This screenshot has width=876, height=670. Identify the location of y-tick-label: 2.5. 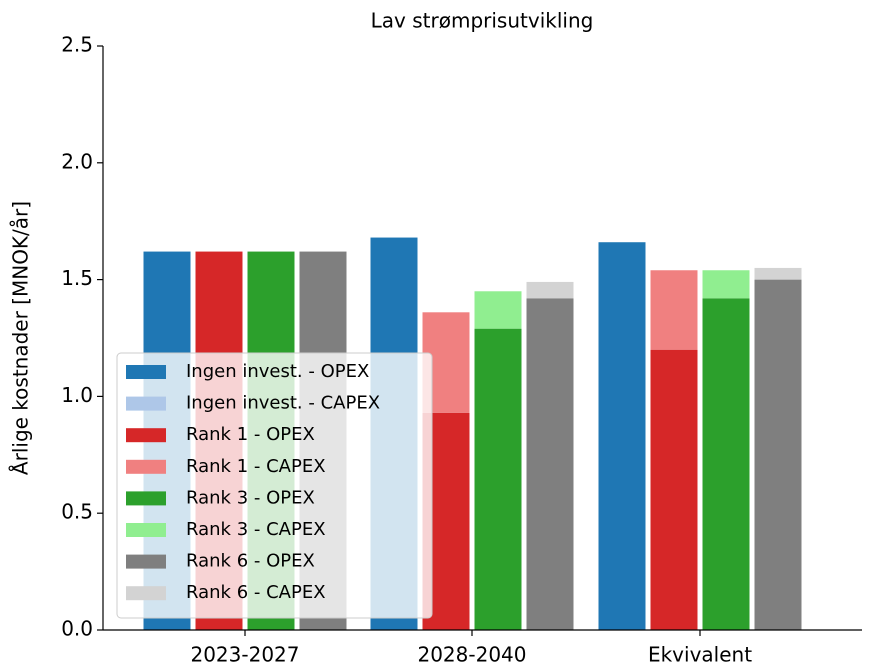
(77, 45).